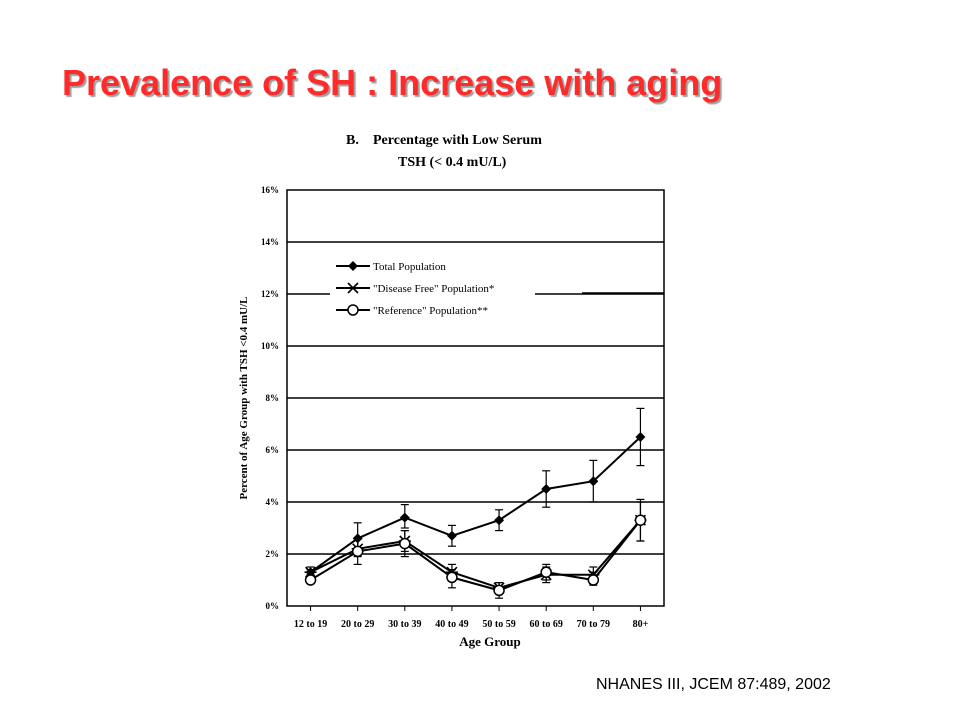  What do you see at coordinates (270, 294) in the screenshot?
I see `y-tick-label: 12%` at bounding box center [270, 294].